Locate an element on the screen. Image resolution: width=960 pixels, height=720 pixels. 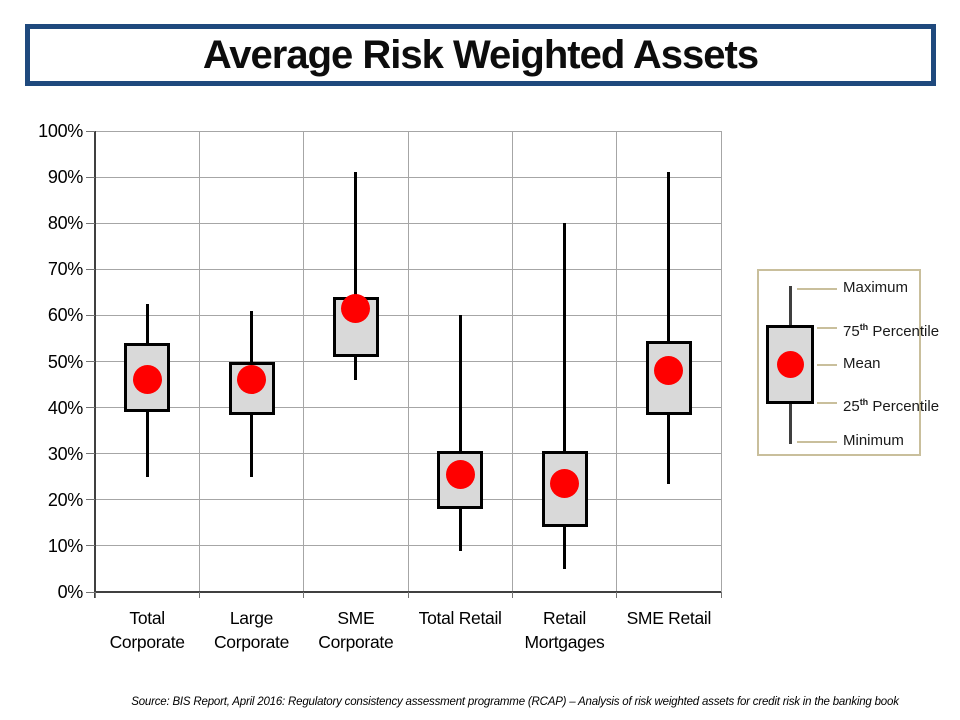
x-axis-label: Total Retail is located at coordinates (460, 618).